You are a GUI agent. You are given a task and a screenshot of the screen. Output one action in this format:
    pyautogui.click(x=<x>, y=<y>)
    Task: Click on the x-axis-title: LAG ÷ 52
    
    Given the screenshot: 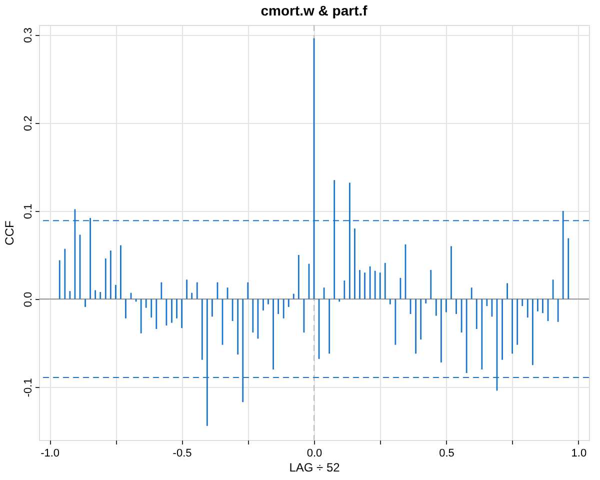 What is the action you would take?
    pyautogui.click(x=314, y=467)
    